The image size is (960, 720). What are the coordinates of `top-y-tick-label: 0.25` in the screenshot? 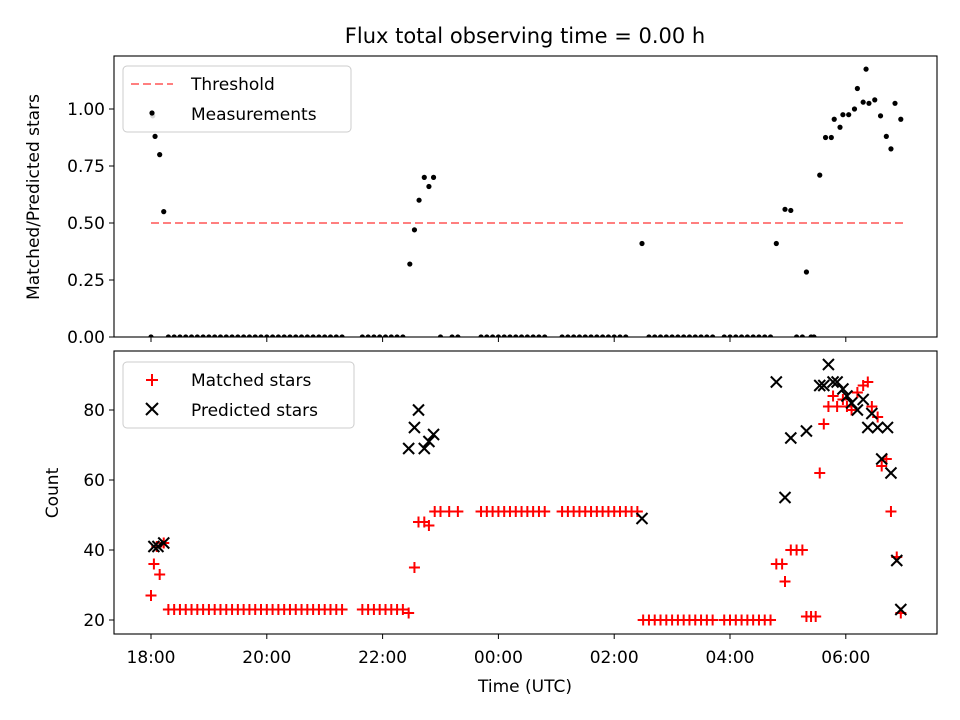 It's located at (86, 281).